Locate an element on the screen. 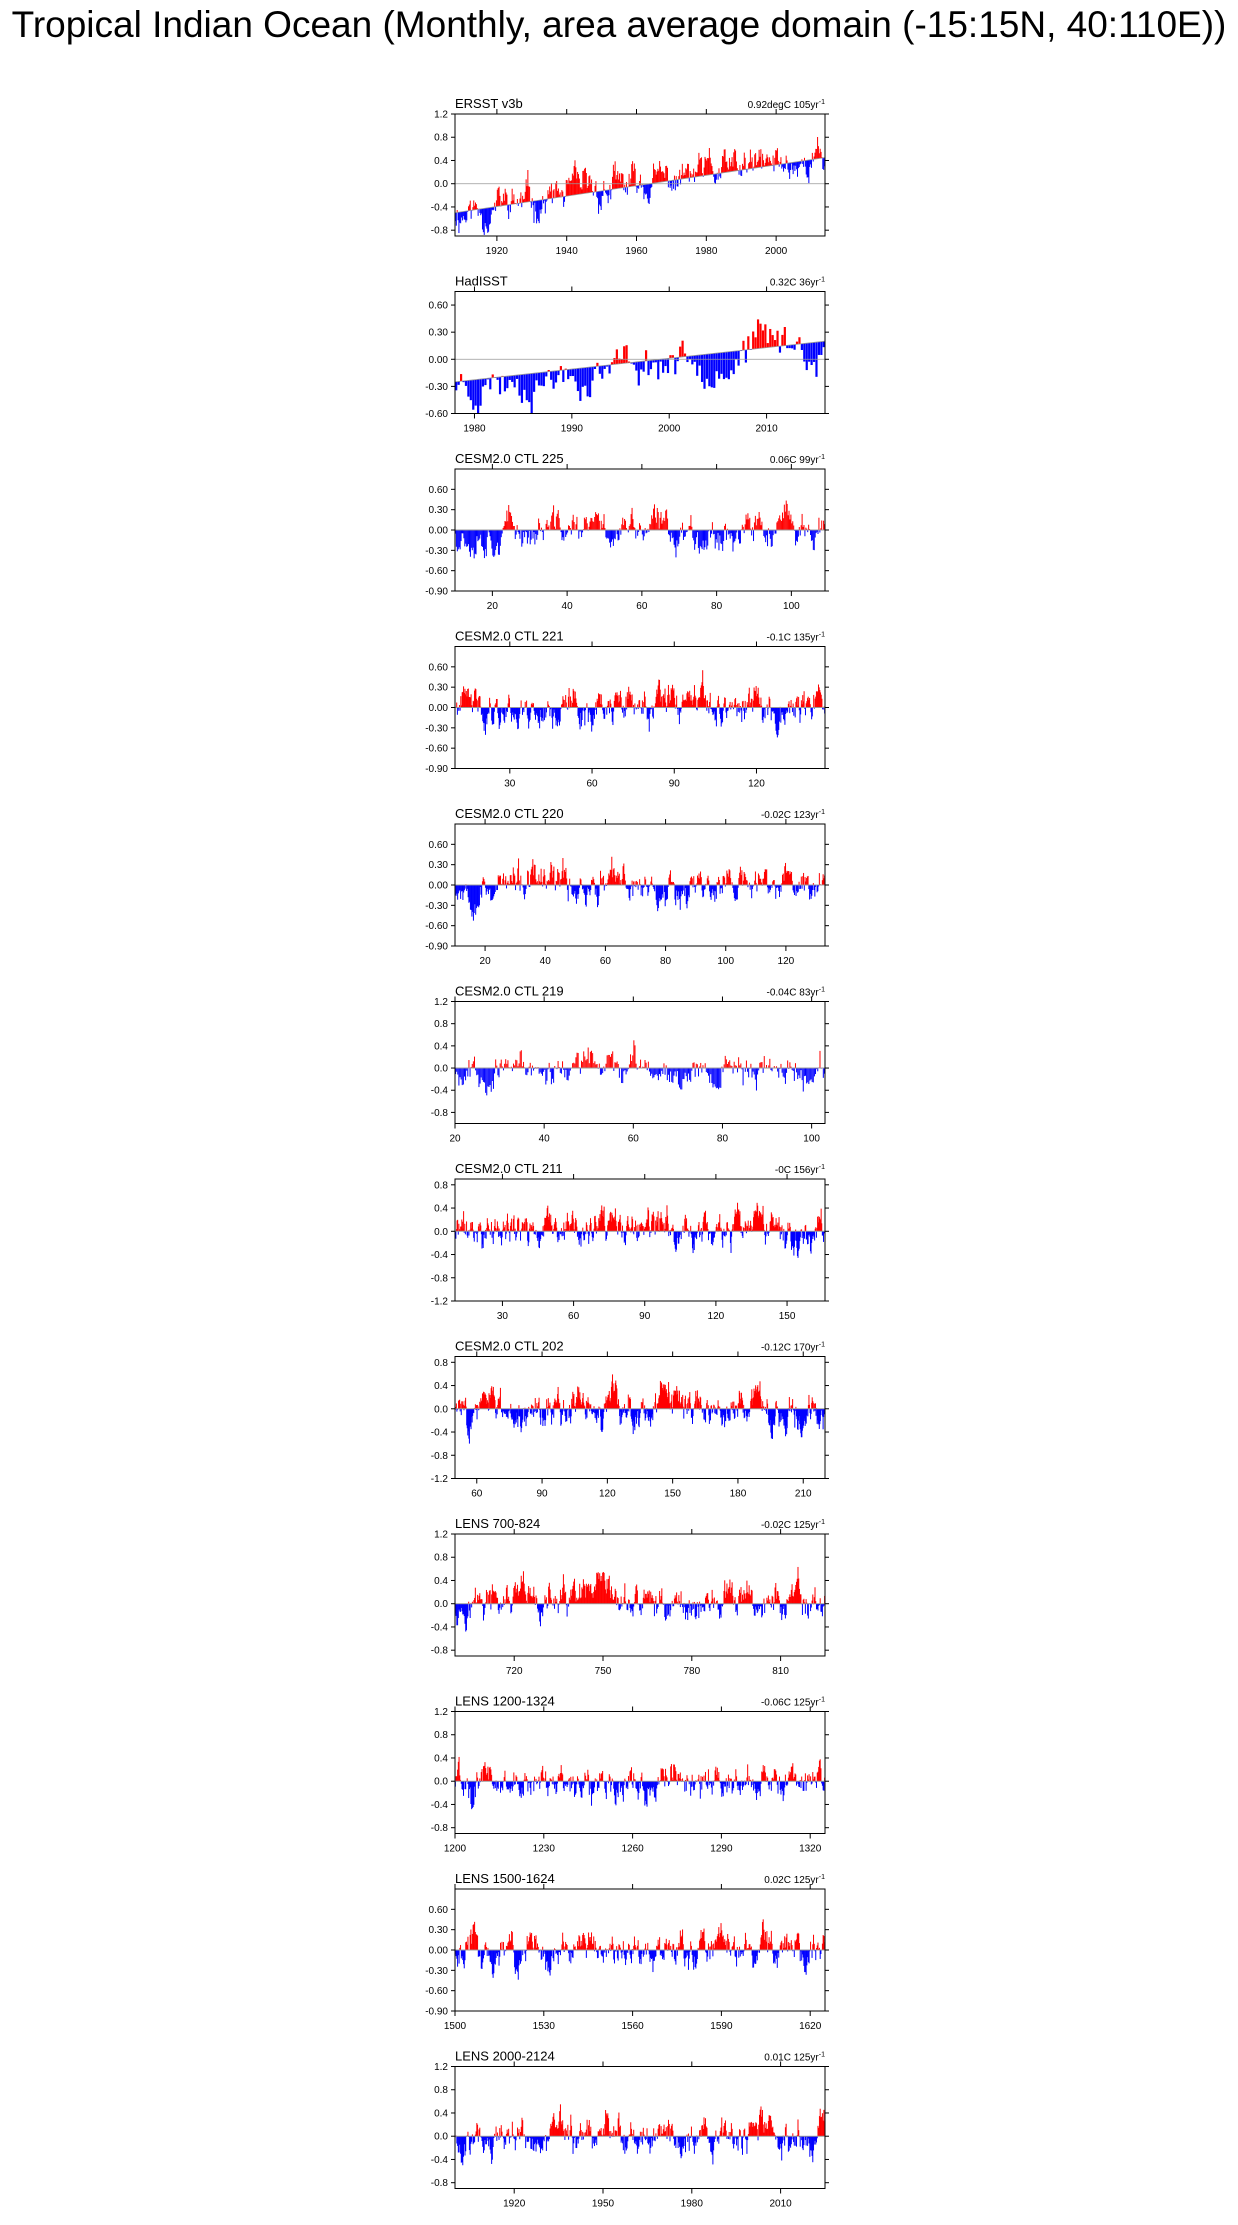 The image size is (1238, 2225). x-tick-label: 80 is located at coordinates (666, 961).